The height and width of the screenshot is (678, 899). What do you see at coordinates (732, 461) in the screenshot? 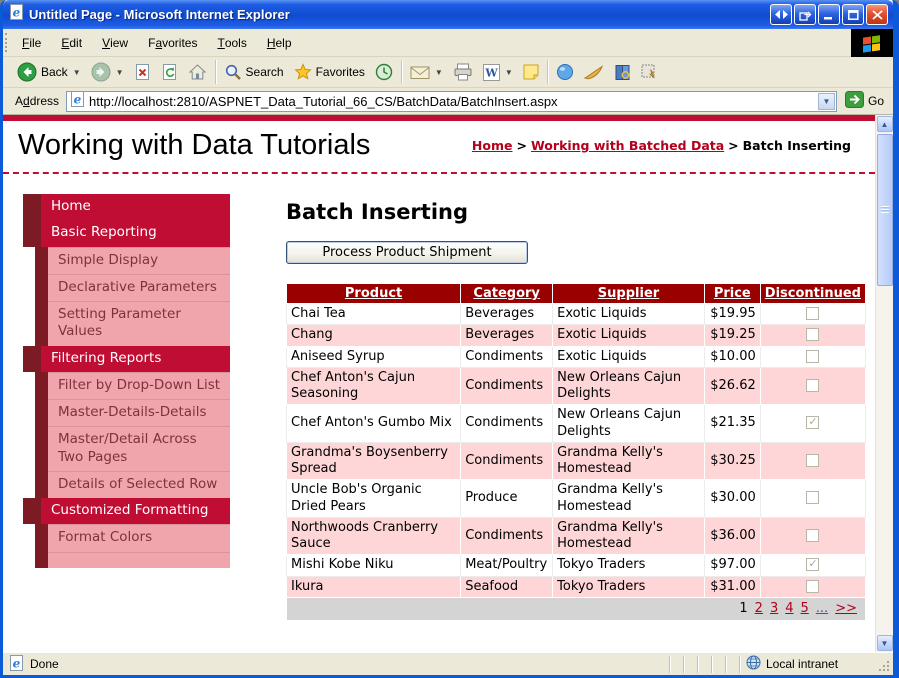
I see `price-cell: $30.25` at bounding box center [732, 461].